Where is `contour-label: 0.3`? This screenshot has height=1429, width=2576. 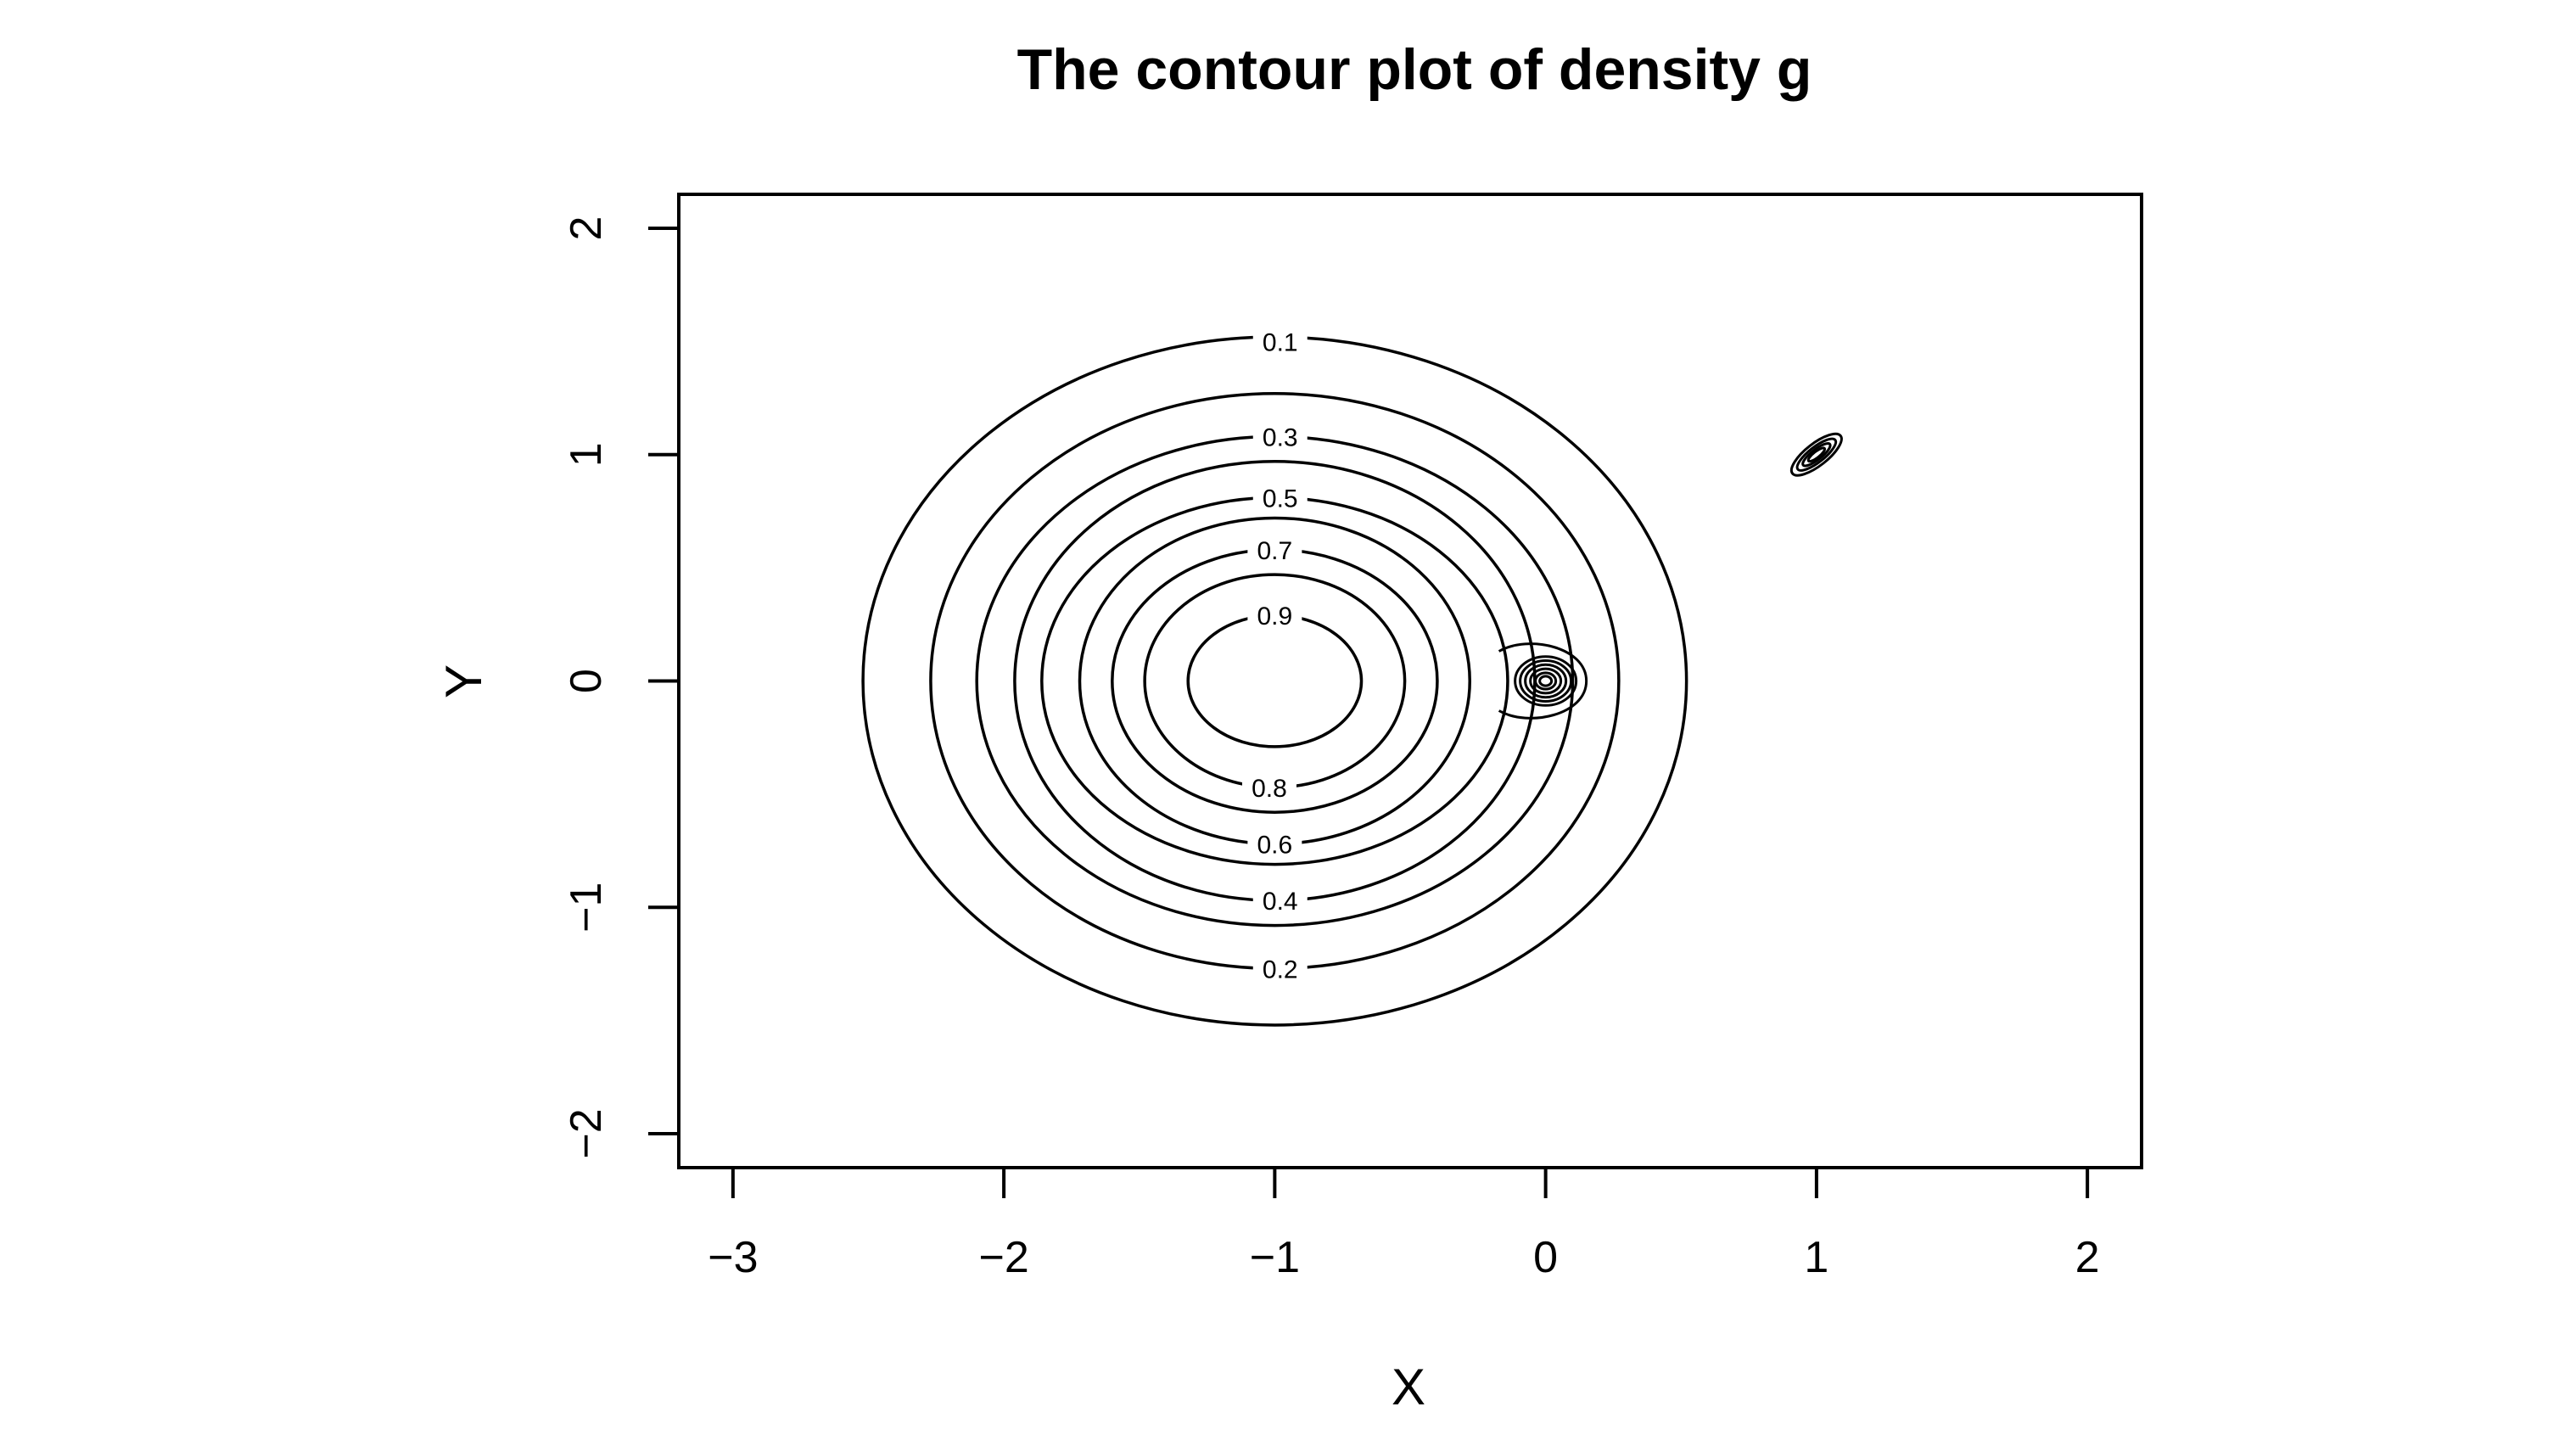
contour-label: 0.3 is located at coordinates (1280, 437).